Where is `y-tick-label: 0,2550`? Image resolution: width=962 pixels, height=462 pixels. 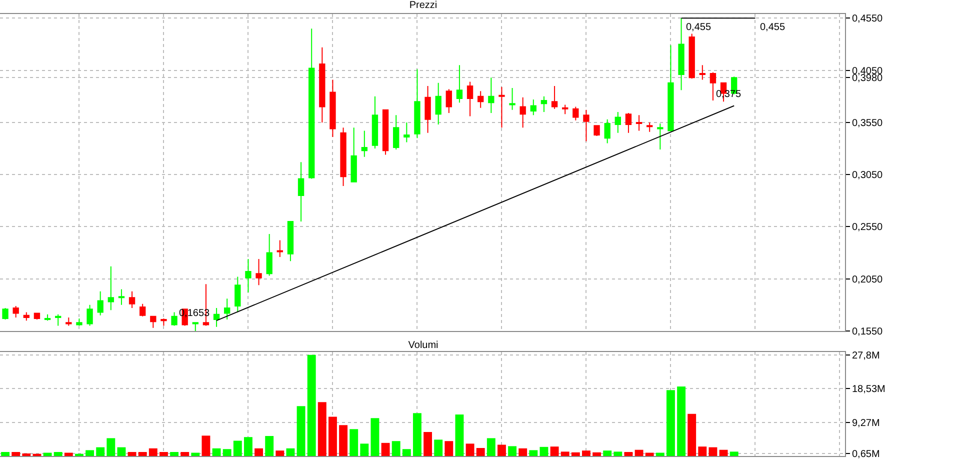 y-tick-label: 0,2550 is located at coordinates (868, 228).